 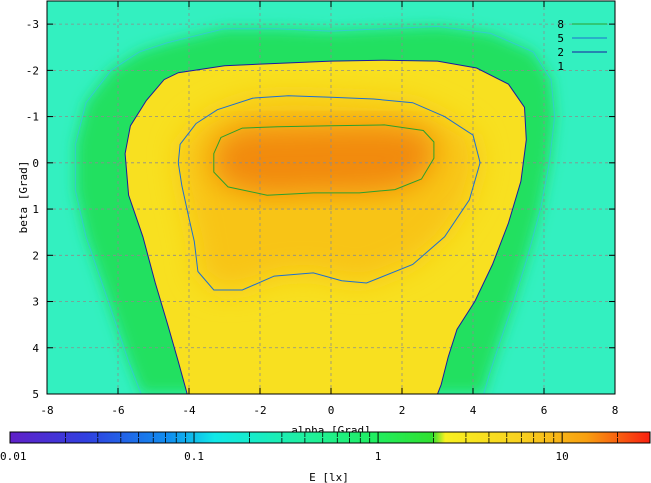 I want to click on y-tick-label: -1, so click(x=32, y=117).